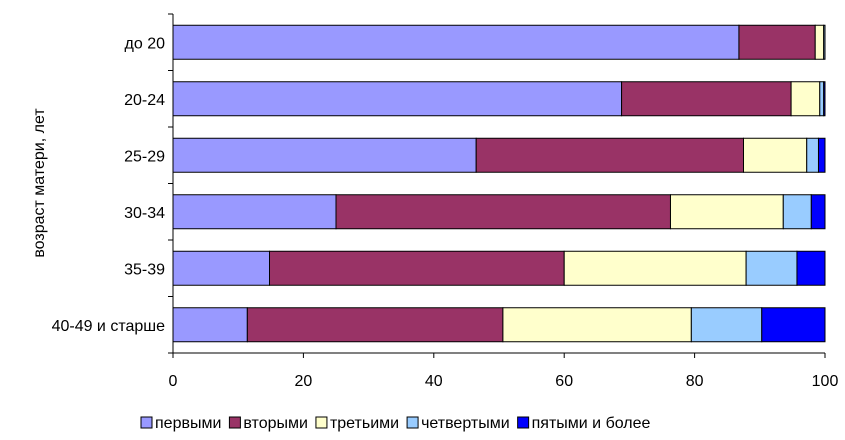 The height and width of the screenshot is (440, 845). Describe the element at coordinates (109, 326) in the screenshot. I see `y-tick-label: 40-49 и старше` at that location.